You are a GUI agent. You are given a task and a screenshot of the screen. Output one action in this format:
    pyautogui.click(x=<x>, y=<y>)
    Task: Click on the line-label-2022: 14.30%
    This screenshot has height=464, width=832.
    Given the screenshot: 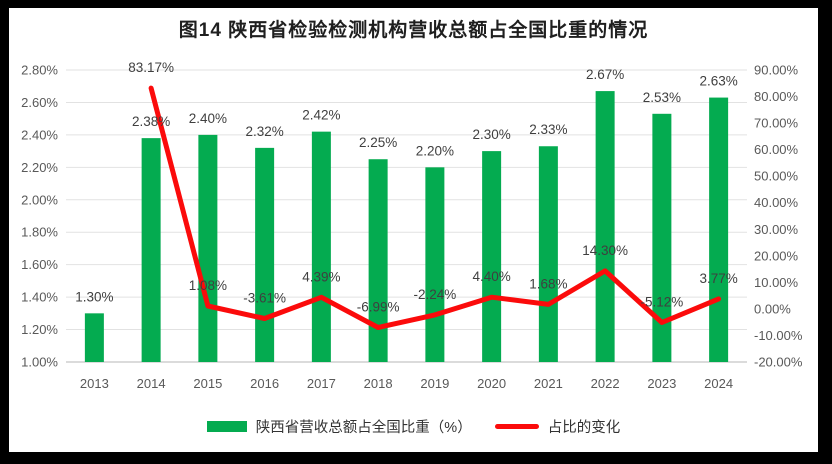 What is the action you would take?
    pyautogui.click(x=605, y=250)
    